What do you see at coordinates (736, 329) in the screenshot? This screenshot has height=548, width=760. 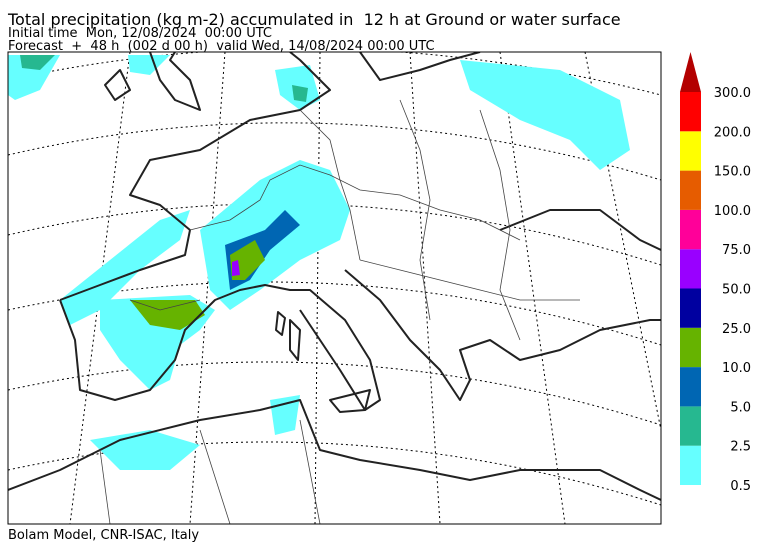 I see `colorbar-label: 25.0` at bounding box center [736, 329].